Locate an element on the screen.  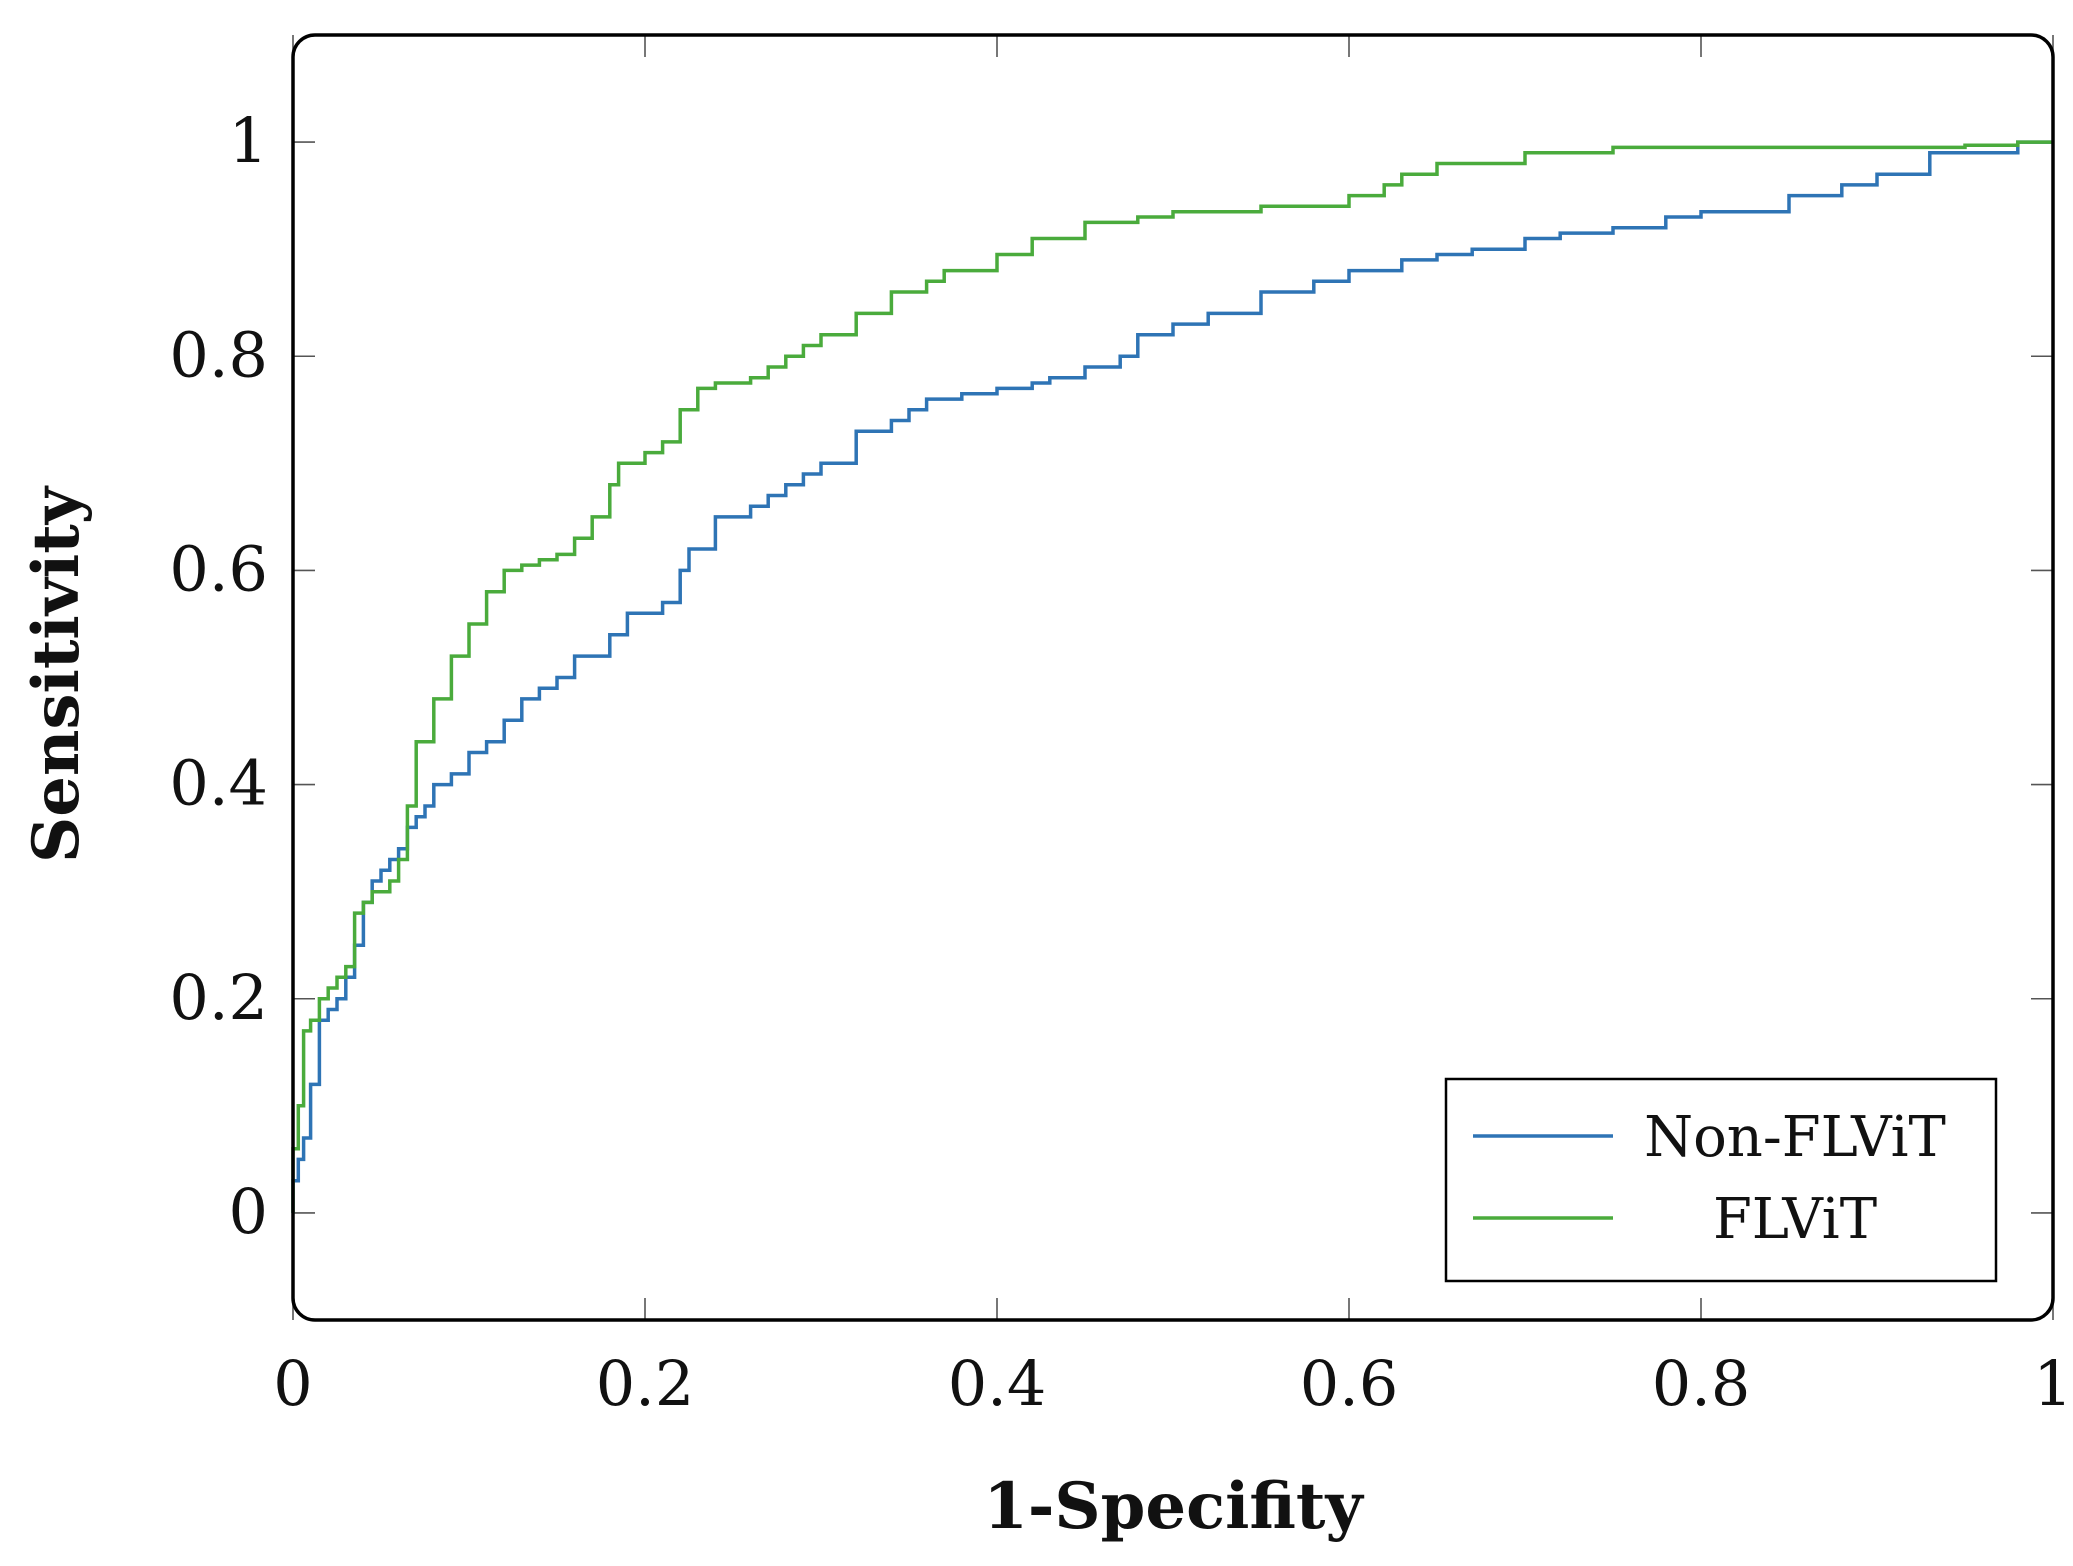
y-tick-label: 0.8 is located at coordinates (218, 354).